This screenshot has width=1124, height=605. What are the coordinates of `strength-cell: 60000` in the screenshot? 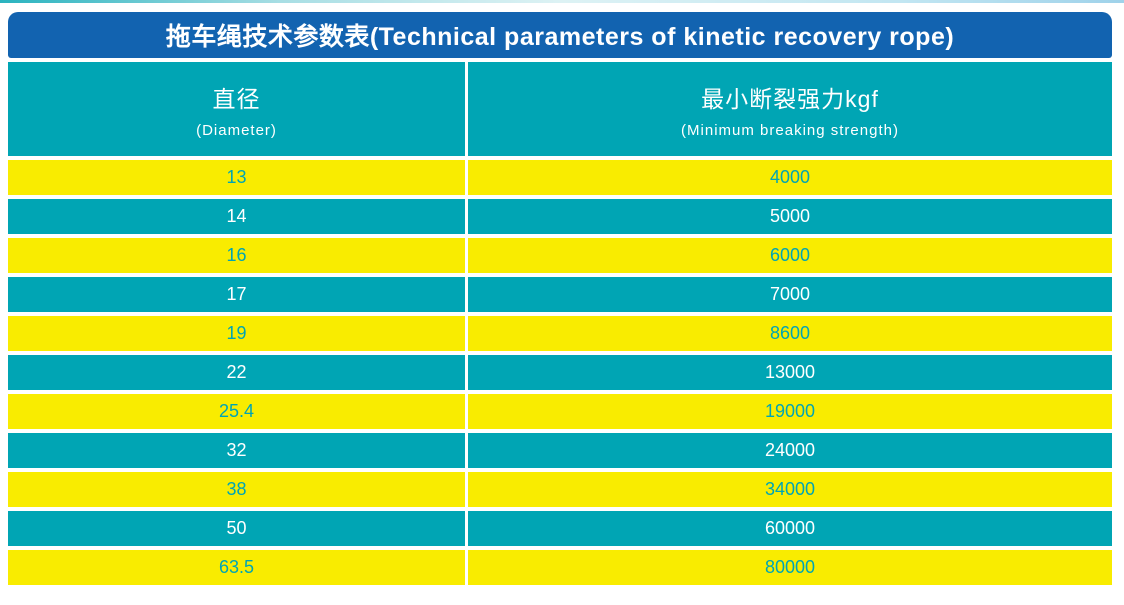 It's located at (790, 528).